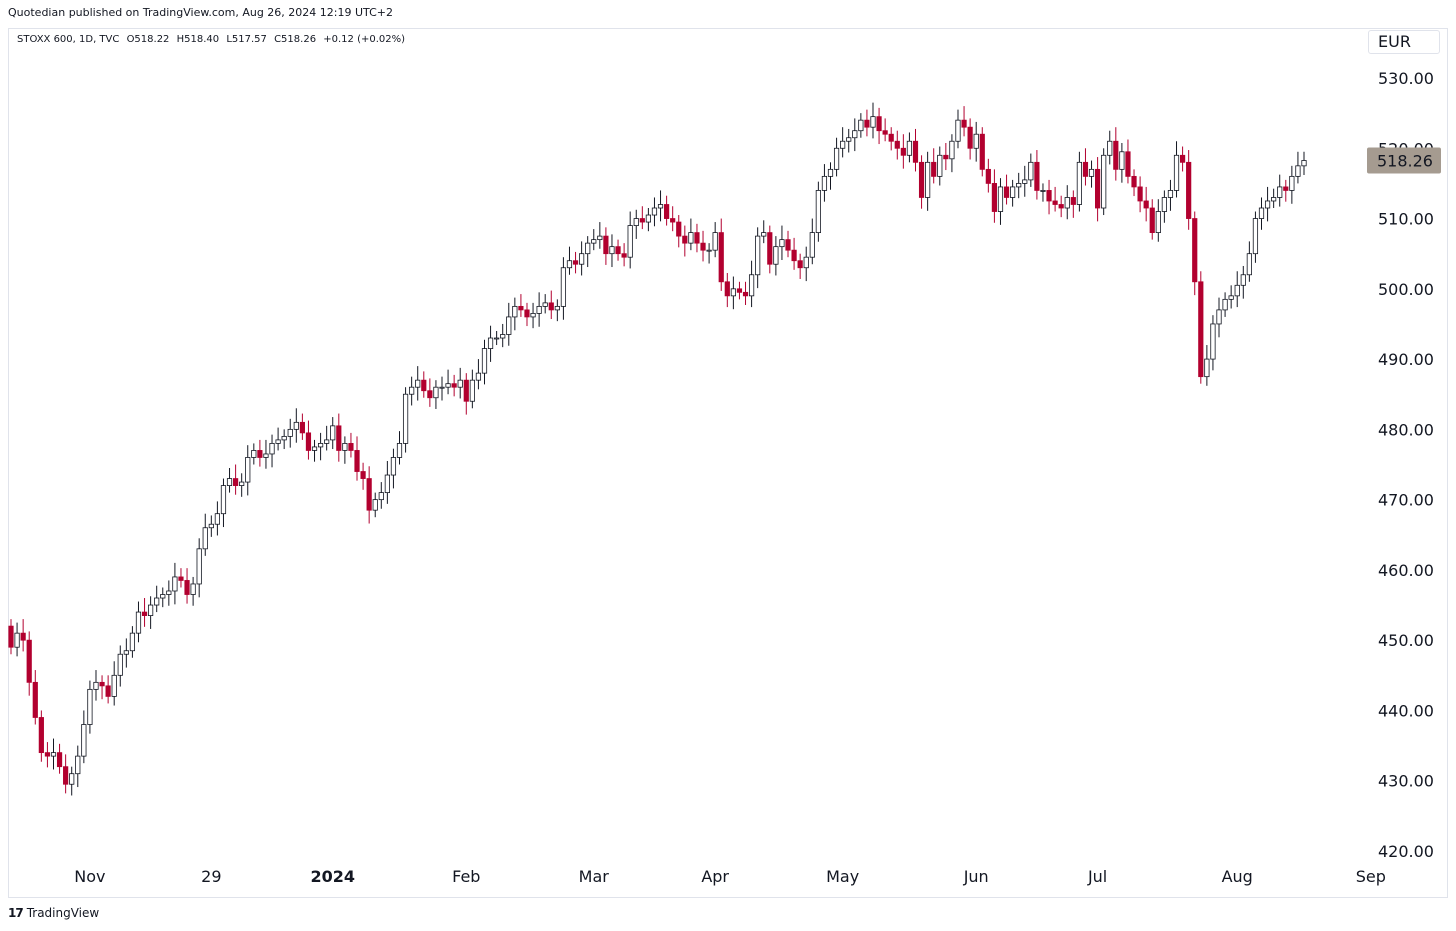 The height and width of the screenshot is (931, 1456). What do you see at coordinates (16, 913) in the screenshot?
I see `tradingview-logo-icon: 17` at bounding box center [16, 913].